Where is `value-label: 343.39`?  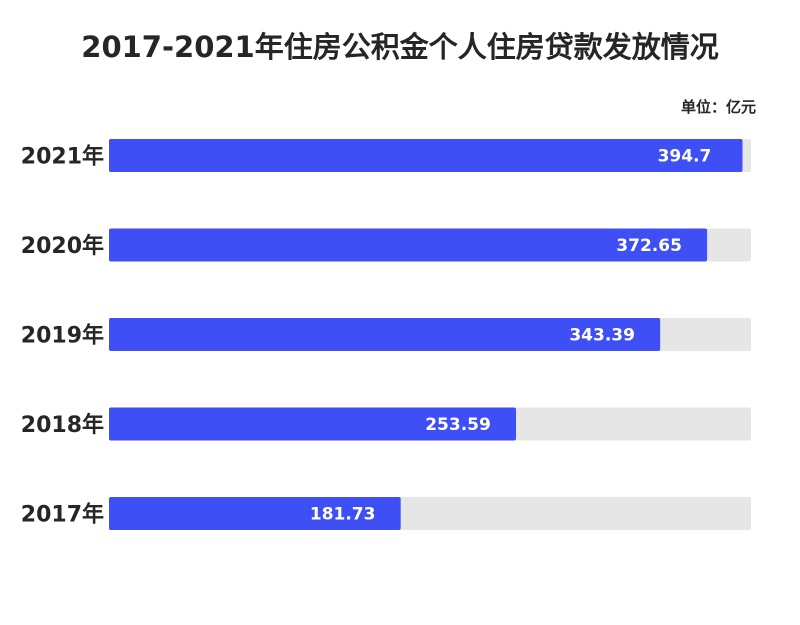
value-label: 343.39 is located at coordinates (602, 336).